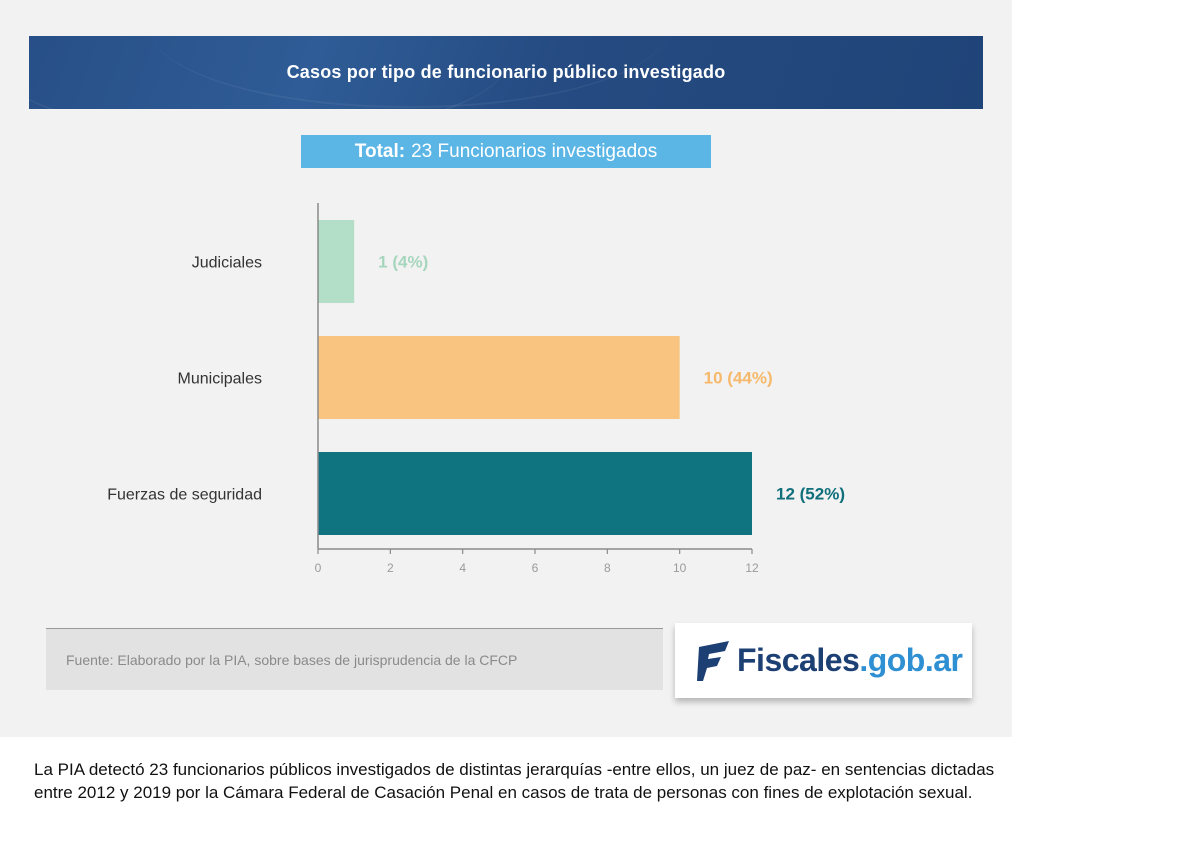  I want to click on total-text: 23 Funcionarios investigados, so click(534, 151).